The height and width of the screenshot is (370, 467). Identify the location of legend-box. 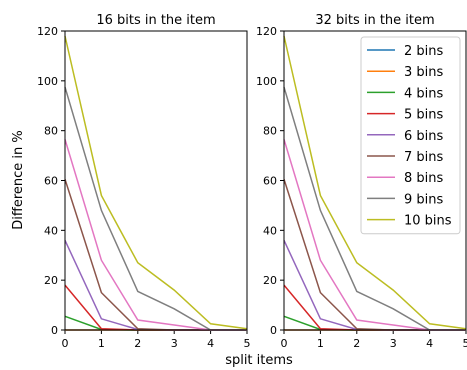
(410, 135).